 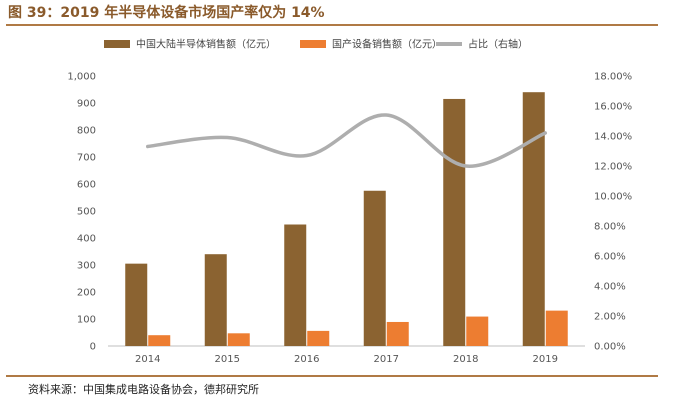 What do you see at coordinates (613, 167) in the screenshot?
I see `y-right-tick-label: 12.00%` at bounding box center [613, 167].